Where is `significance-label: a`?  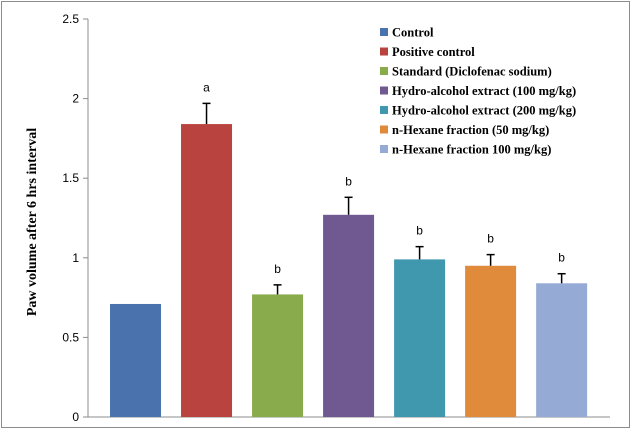 significance-label: a is located at coordinates (206, 87).